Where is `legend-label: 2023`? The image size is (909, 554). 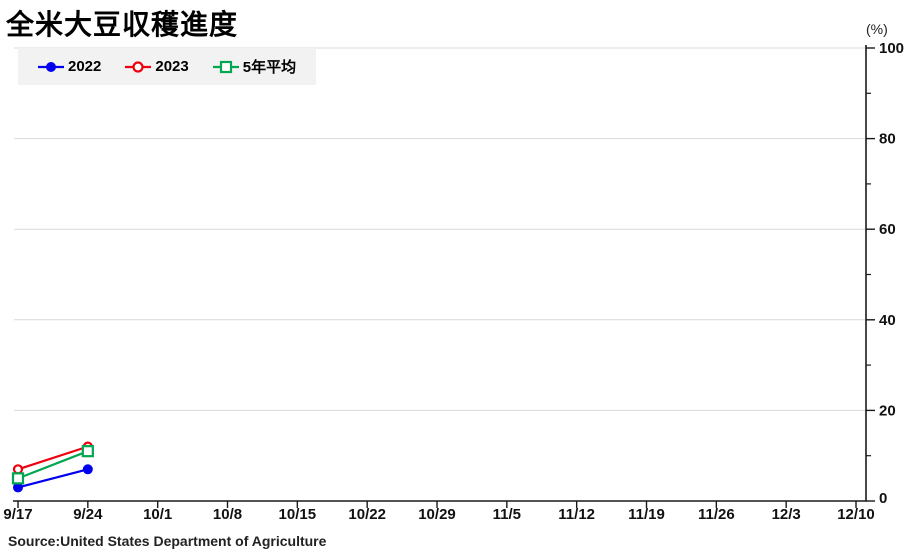 legend-label: 2023 is located at coordinates (172, 66).